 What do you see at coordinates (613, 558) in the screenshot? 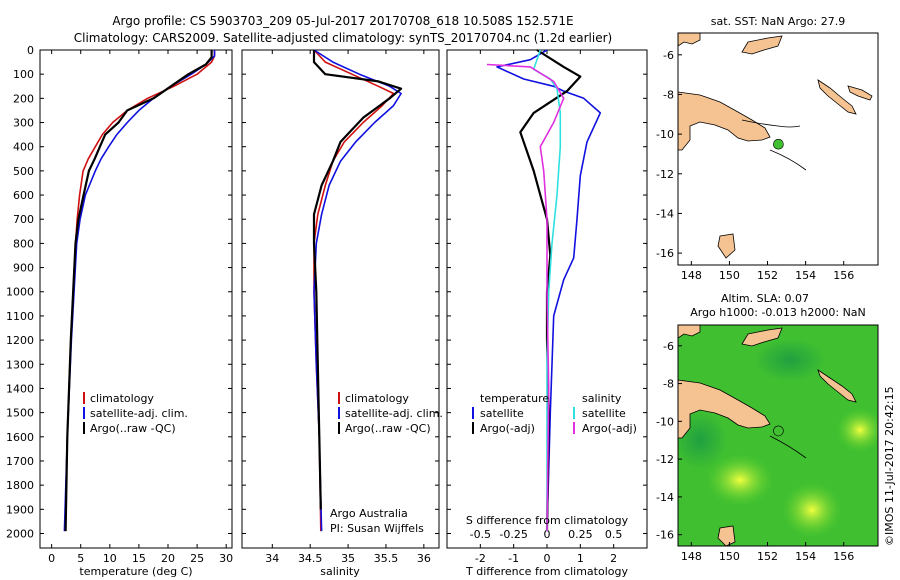
I see `x-tick-label: 2` at bounding box center [613, 558].